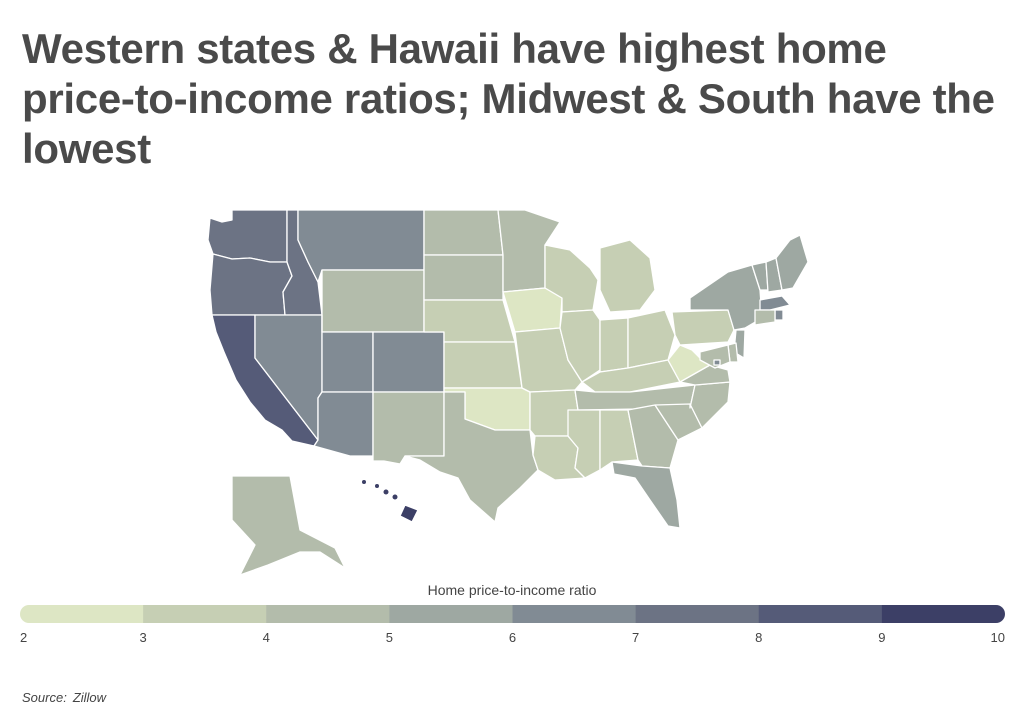  I want to click on legend-bar, so click(512, 614).